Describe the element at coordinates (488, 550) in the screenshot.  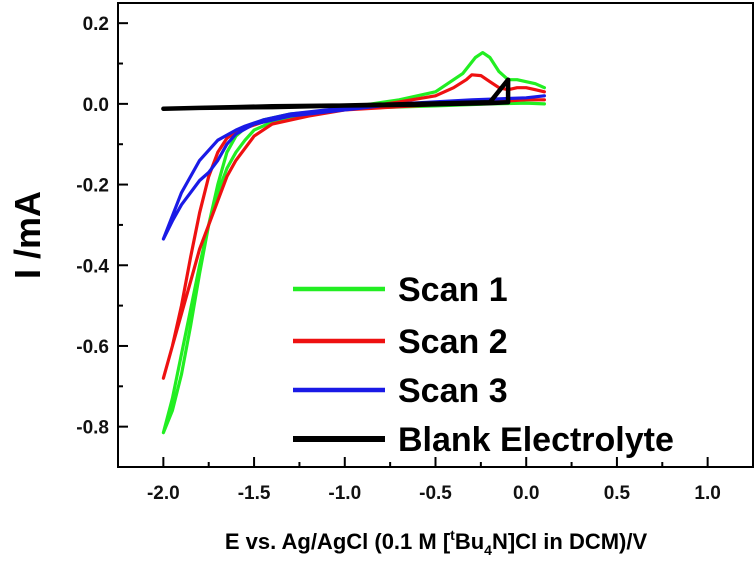
I see `x-axis-title-subscript: 4` at that location.